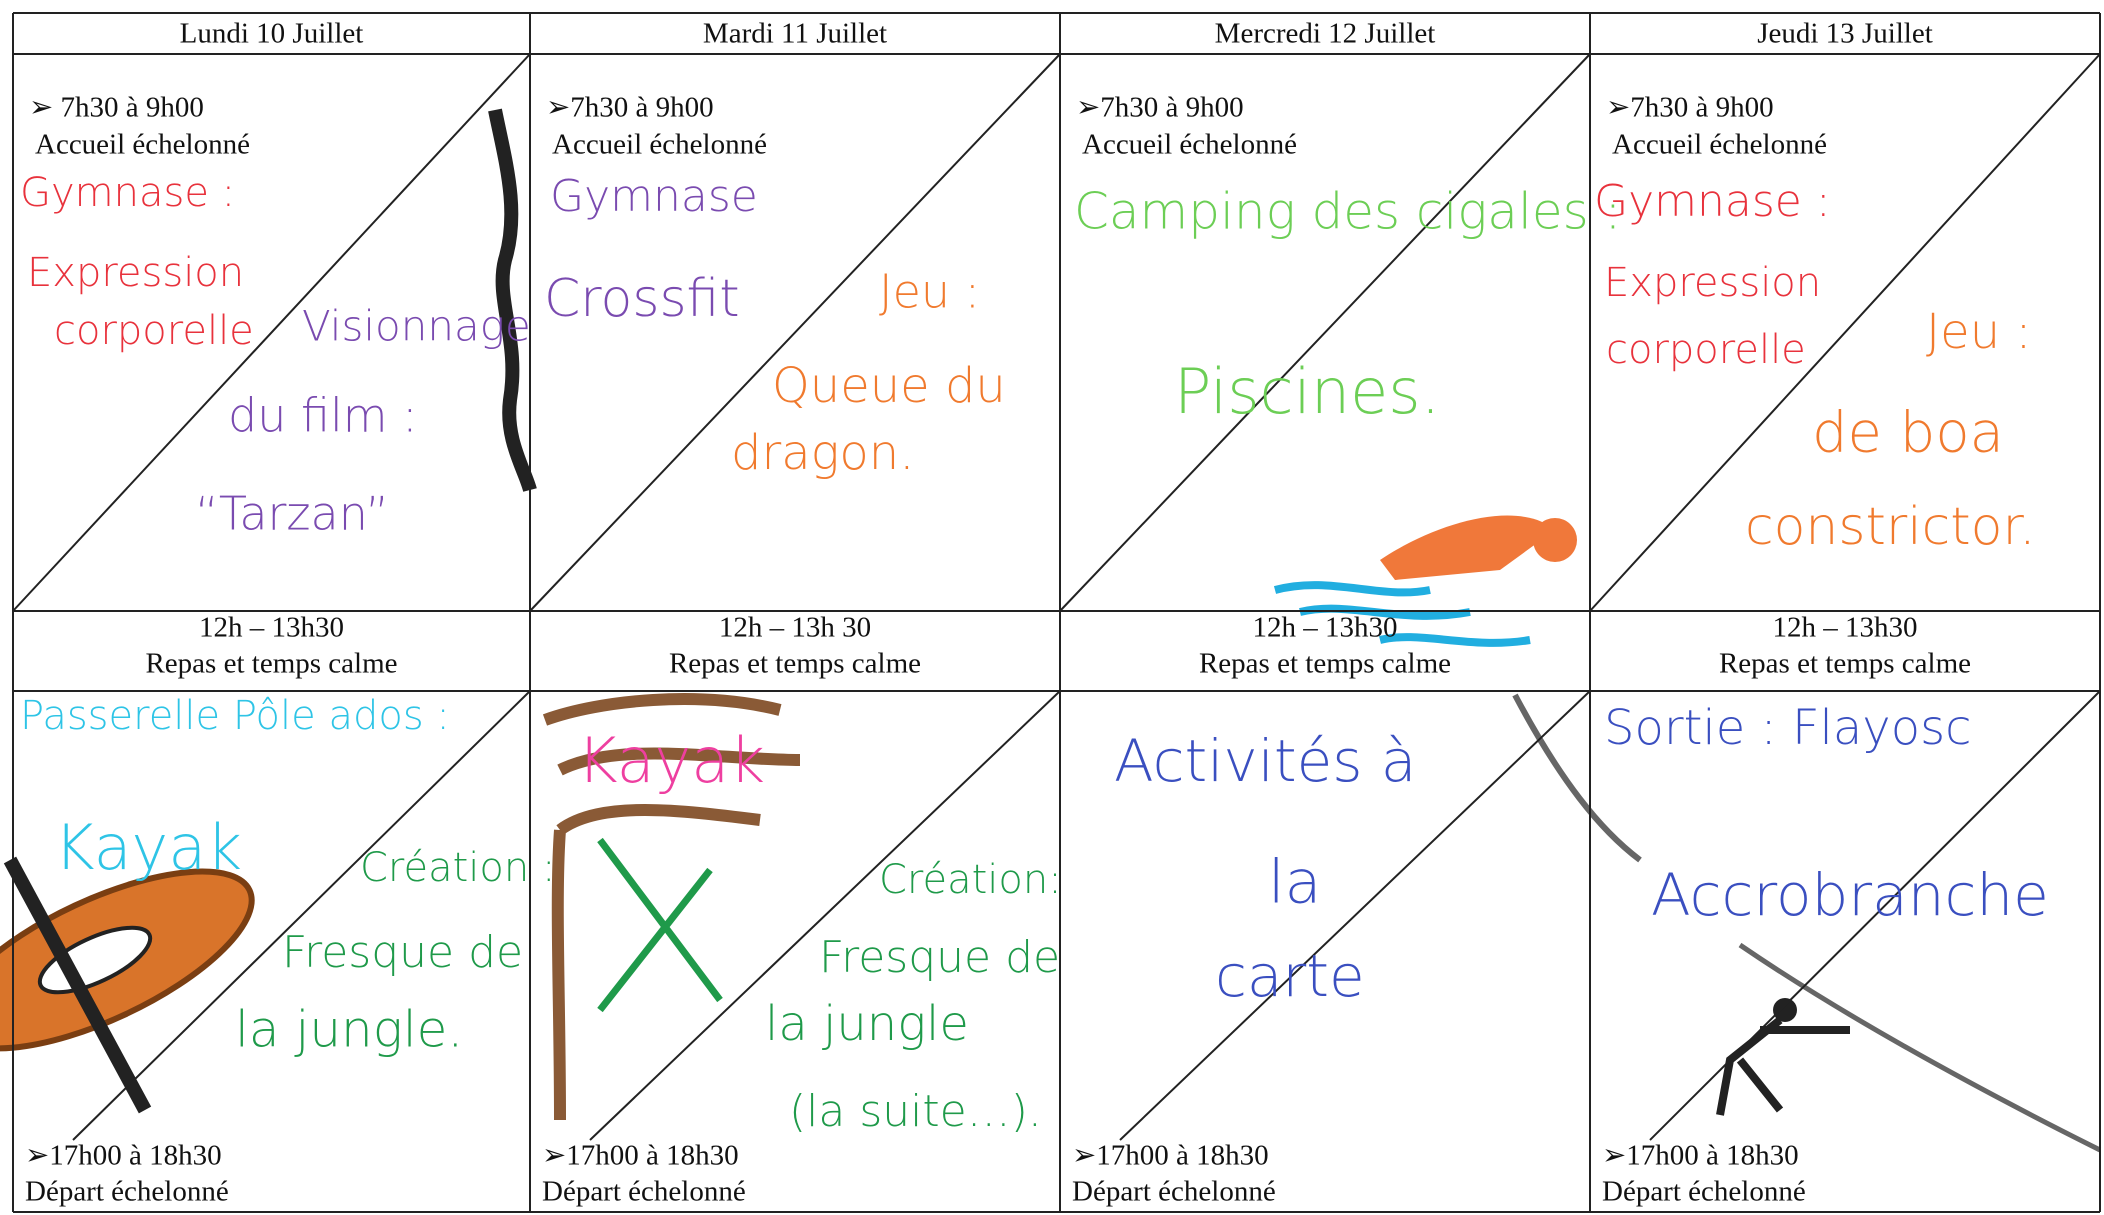  Describe the element at coordinates (416, 326) in the screenshot. I see `handwritten-note: Visionnage` at that location.